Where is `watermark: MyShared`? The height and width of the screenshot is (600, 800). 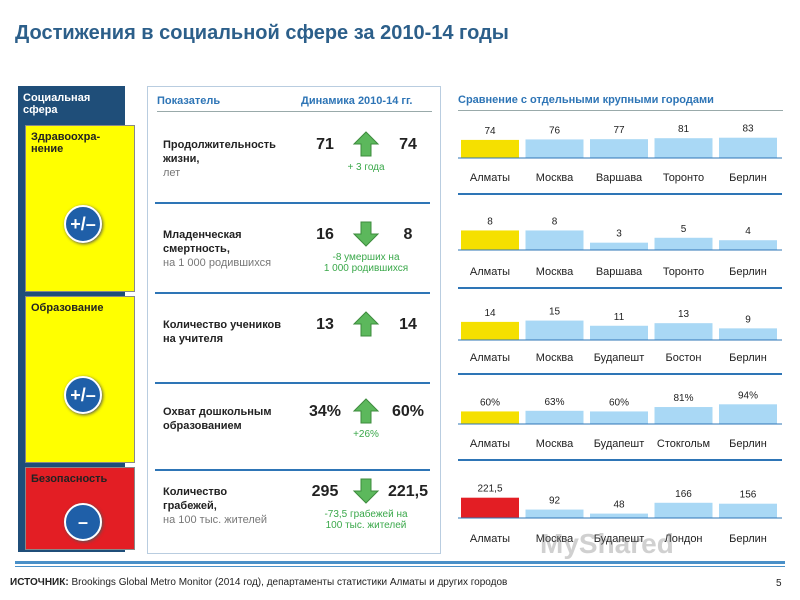
watermark: MyShared is located at coordinates (607, 543).